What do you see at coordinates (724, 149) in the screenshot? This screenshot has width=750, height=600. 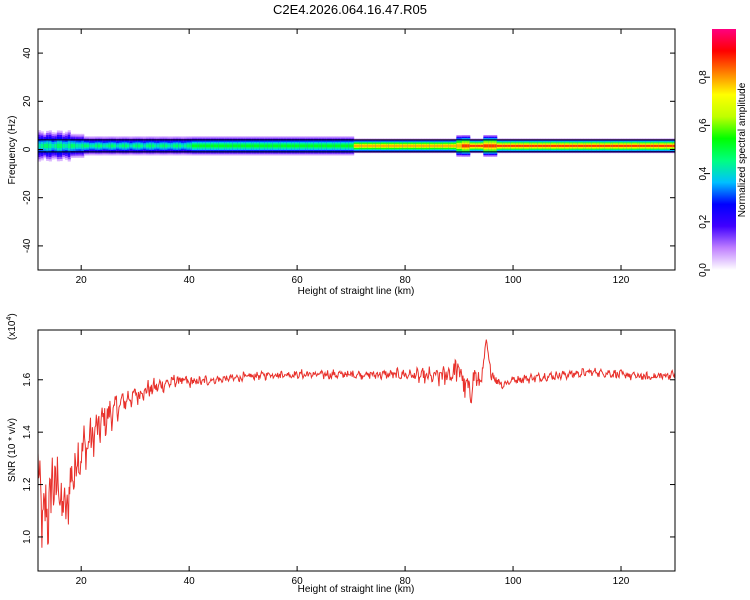 I see `colorbar-gradient` at bounding box center [724, 149].